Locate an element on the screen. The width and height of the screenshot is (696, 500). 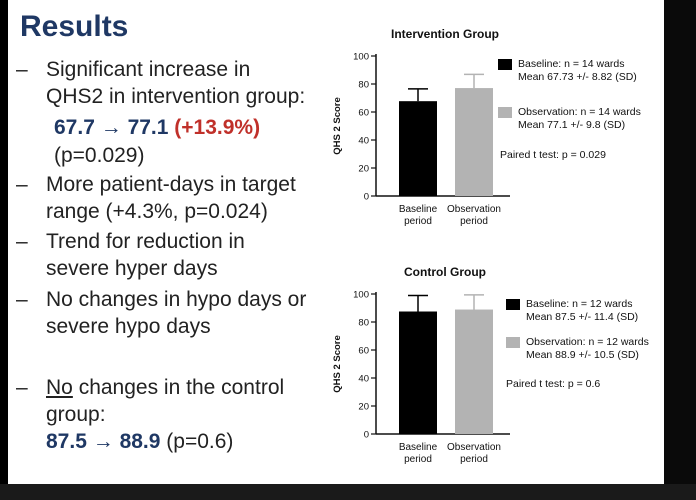
control-t-test: Paired t test: p = 0.6 is located at coordinates (553, 384).